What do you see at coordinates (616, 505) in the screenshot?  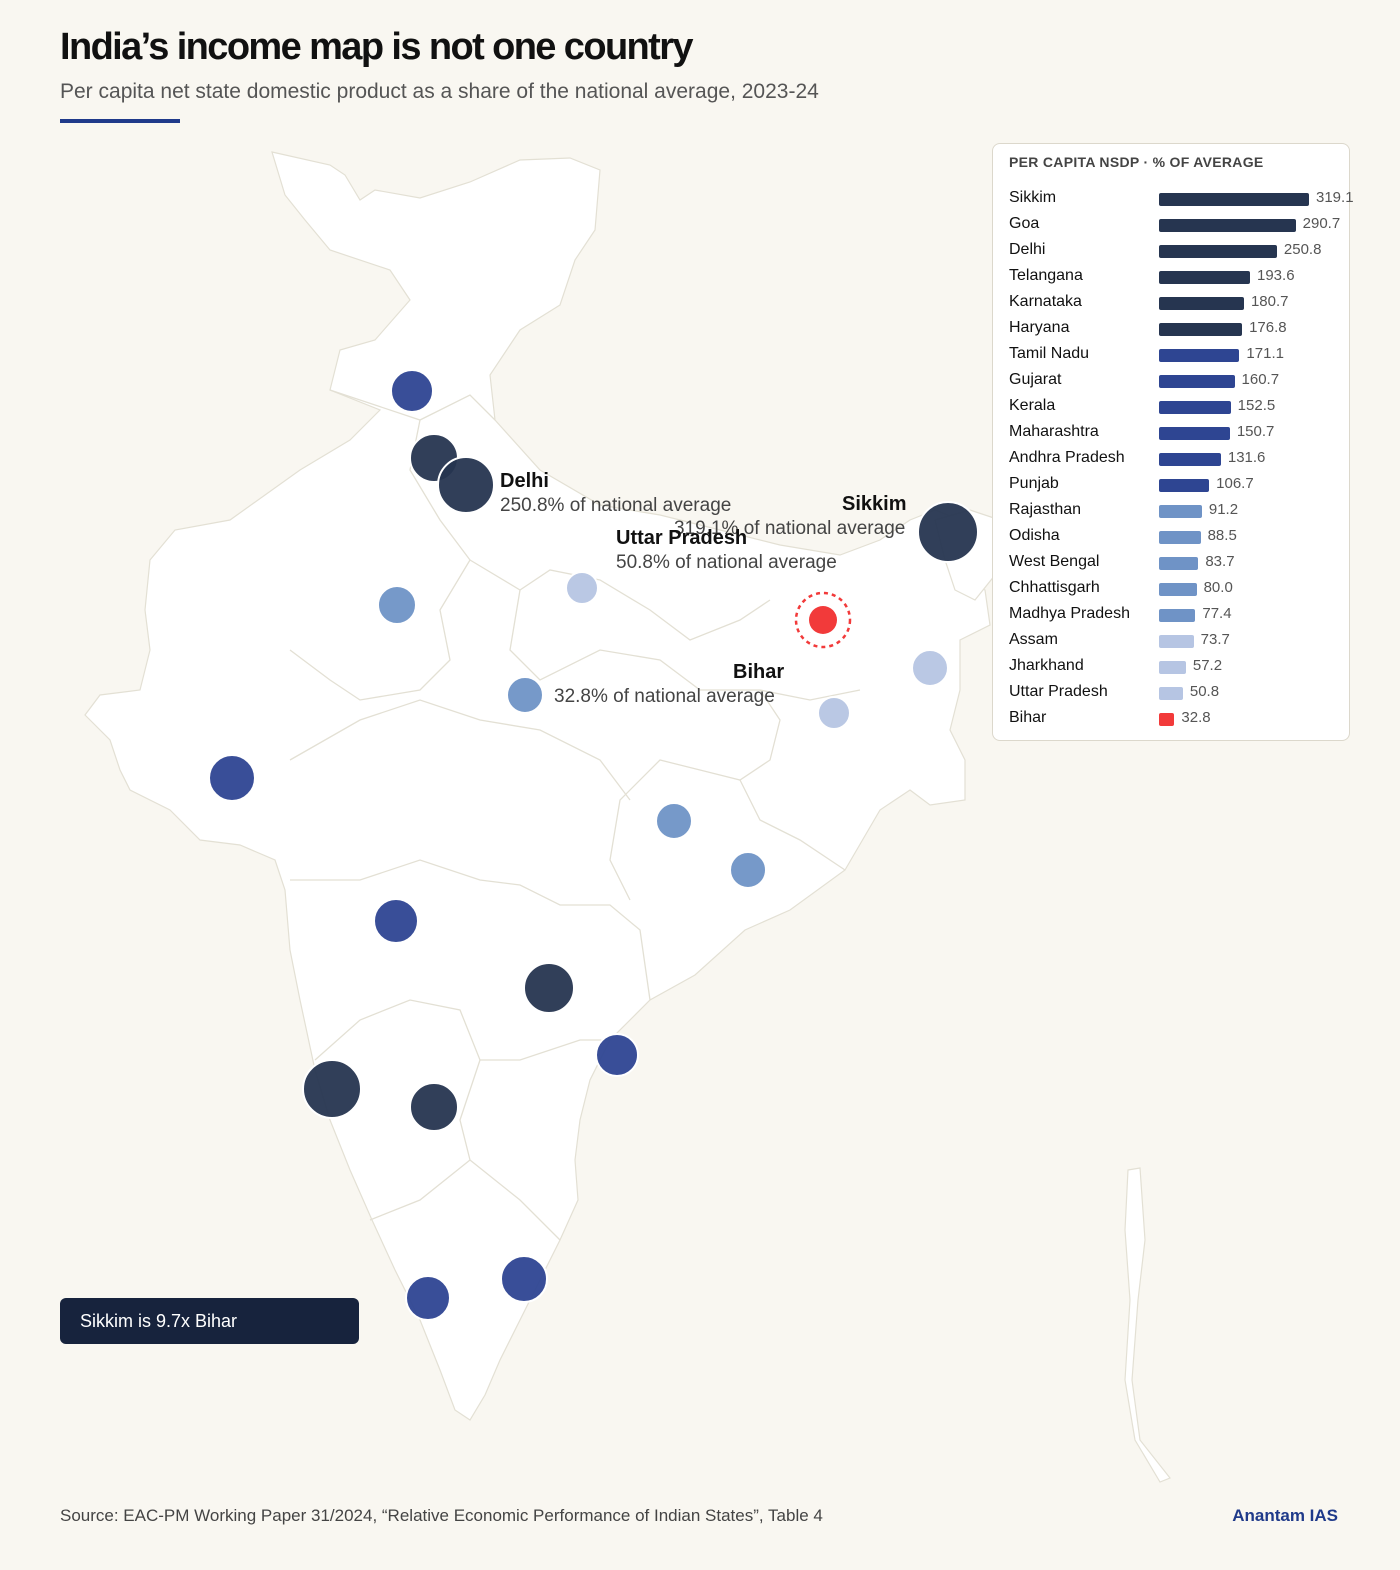 I see `callout-delhi-value: 250.8% of national average` at bounding box center [616, 505].